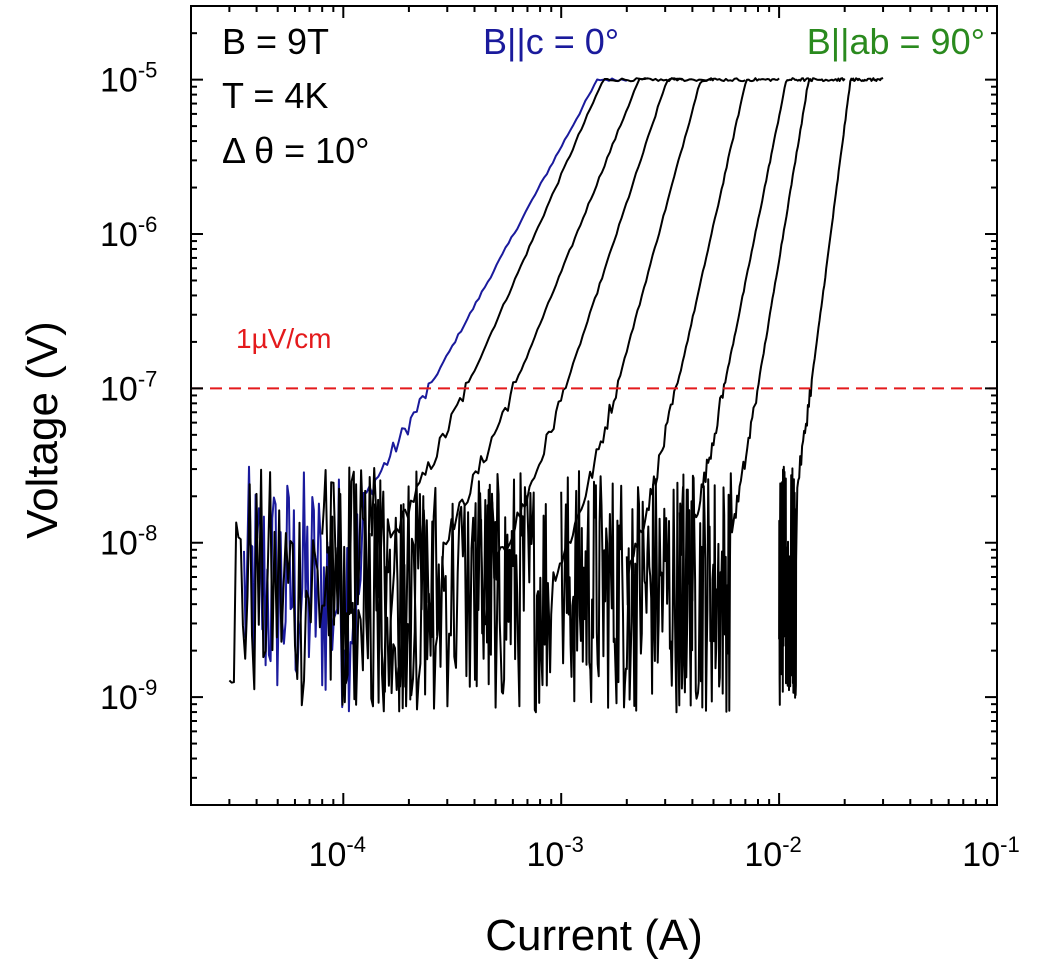  Describe the element at coordinates (896, 41) in the screenshot. I see `series-label-b-parallel-ab: B||ab = 90°` at that location.